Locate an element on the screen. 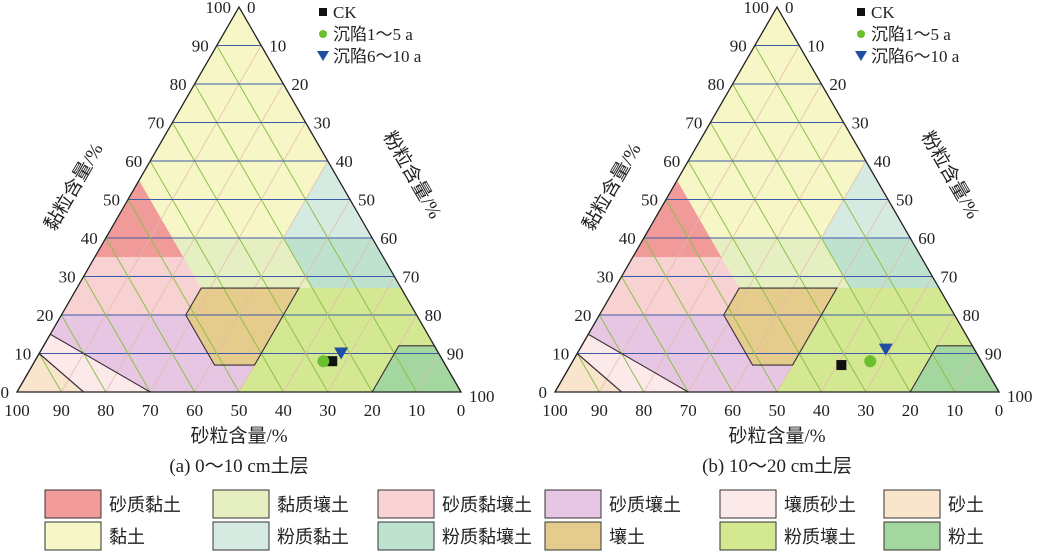  legend-class-label: 壤土 is located at coordinates (627, 537).